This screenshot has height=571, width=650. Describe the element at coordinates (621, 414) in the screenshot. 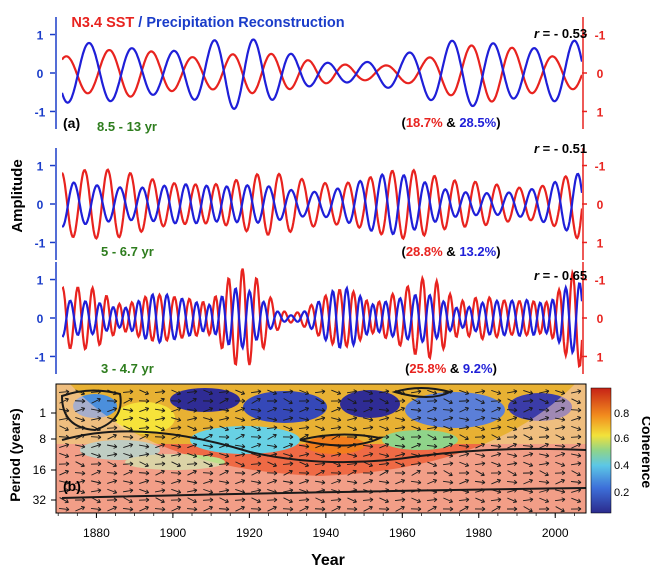

I see `colorbar-tick-label: 0.8` at that location.